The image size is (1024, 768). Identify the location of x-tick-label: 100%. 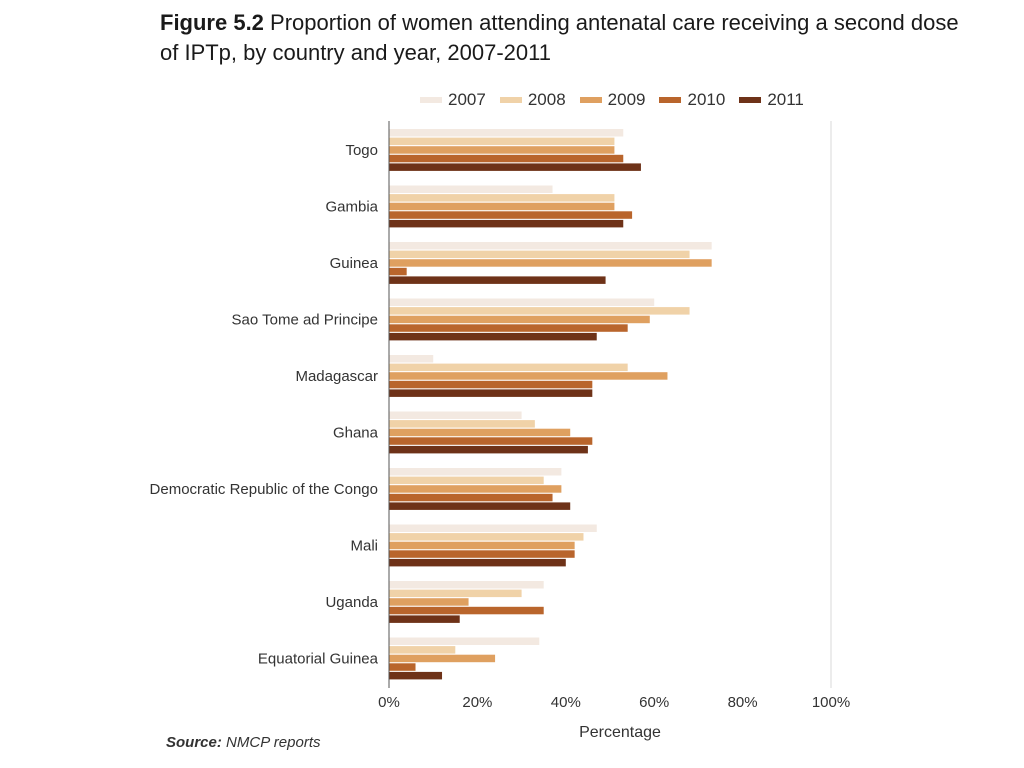
(831, 702).